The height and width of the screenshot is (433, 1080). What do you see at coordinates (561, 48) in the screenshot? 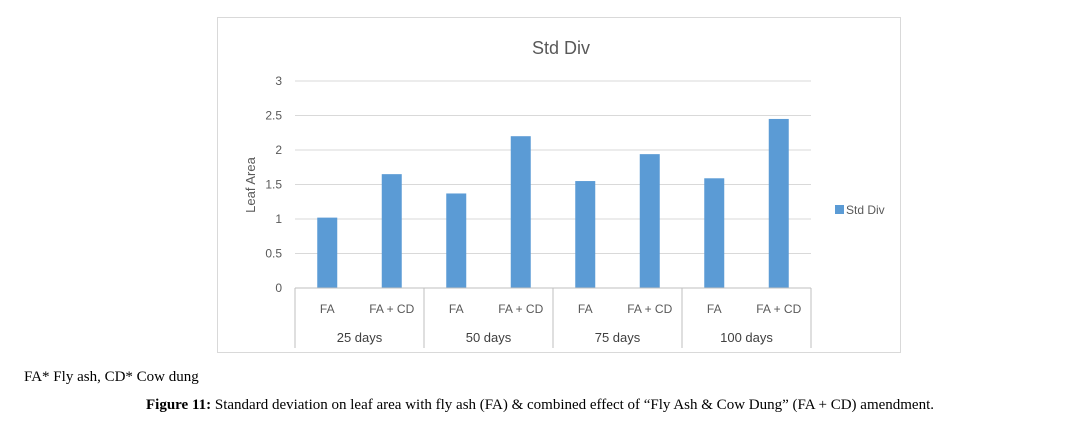
I see `chart-title: Std Div` at bounding box center [561, 48].